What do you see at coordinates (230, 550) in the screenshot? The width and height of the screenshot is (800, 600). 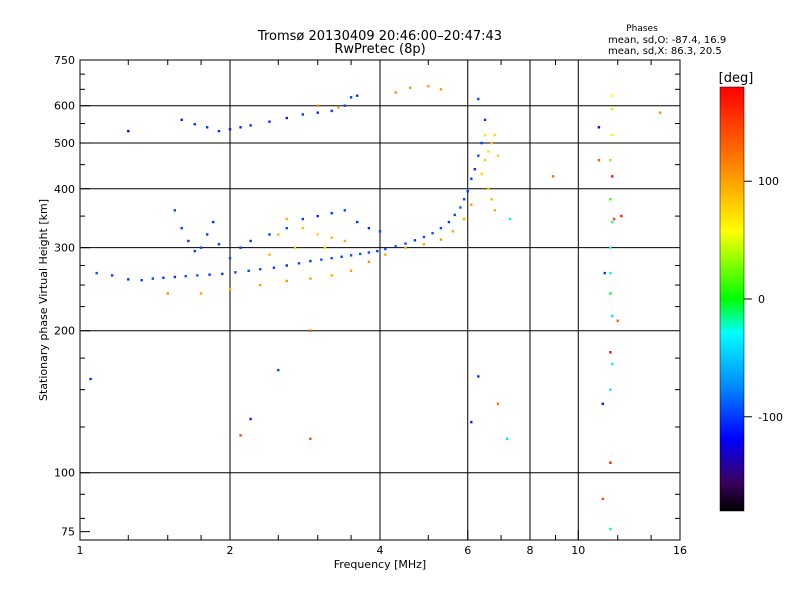 I see `x-tick-label: 2` at bounding box center [230, 550].